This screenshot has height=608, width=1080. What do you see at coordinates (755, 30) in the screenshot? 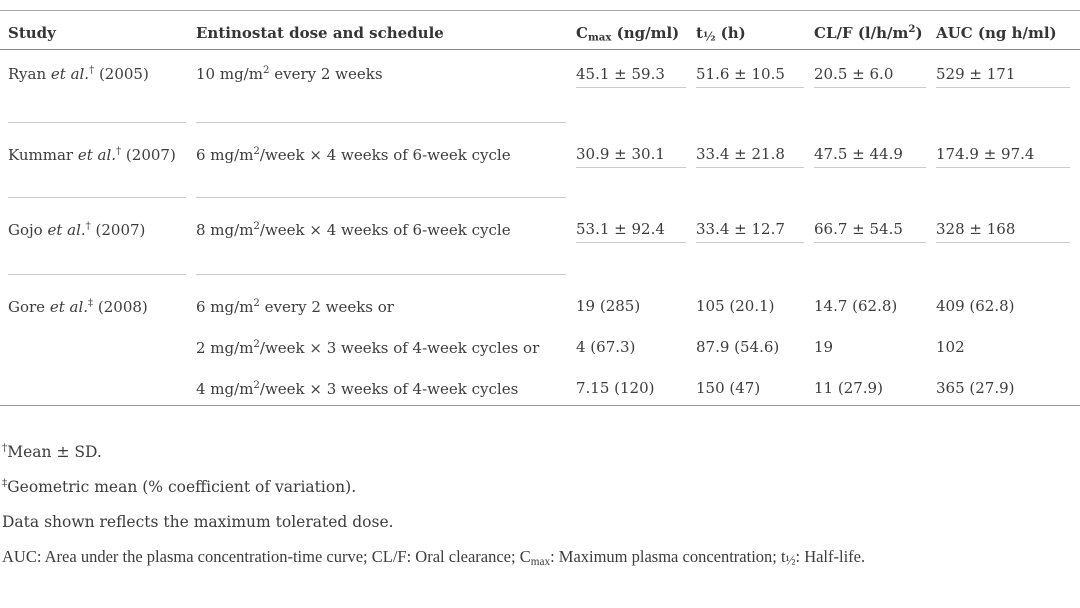
I see `col-header-thalf: t½ (h)` at bounding box center [755, 30].